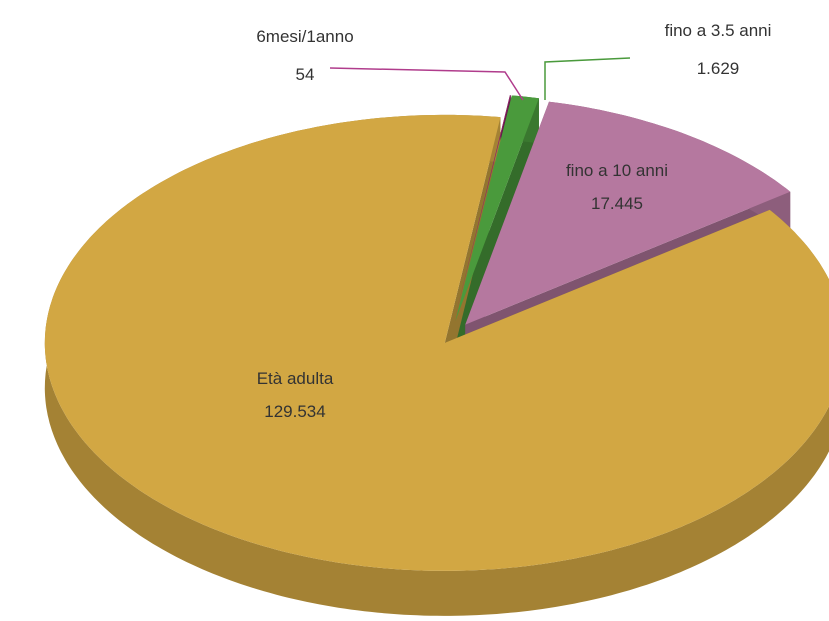 The width and height of the screenshot is (829, 621). What do you see at coordinates (718, 30) in the screenshot?
I see `category-label: fino a 3.5 anni` at bounding box center [718, 30].